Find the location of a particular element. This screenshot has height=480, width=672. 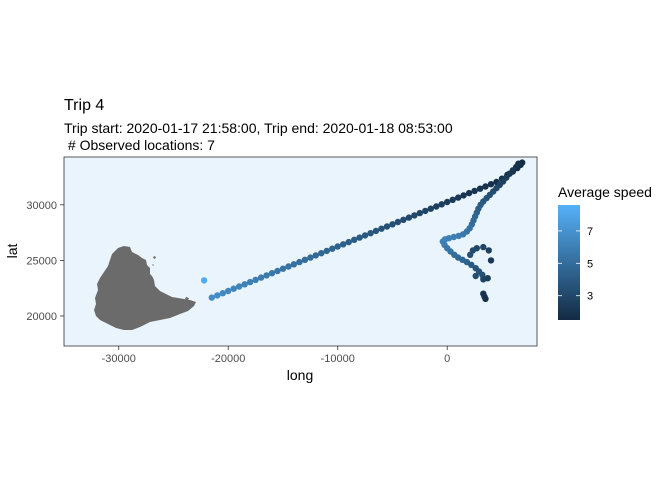

island-shape is located at coordinates (145, 288).